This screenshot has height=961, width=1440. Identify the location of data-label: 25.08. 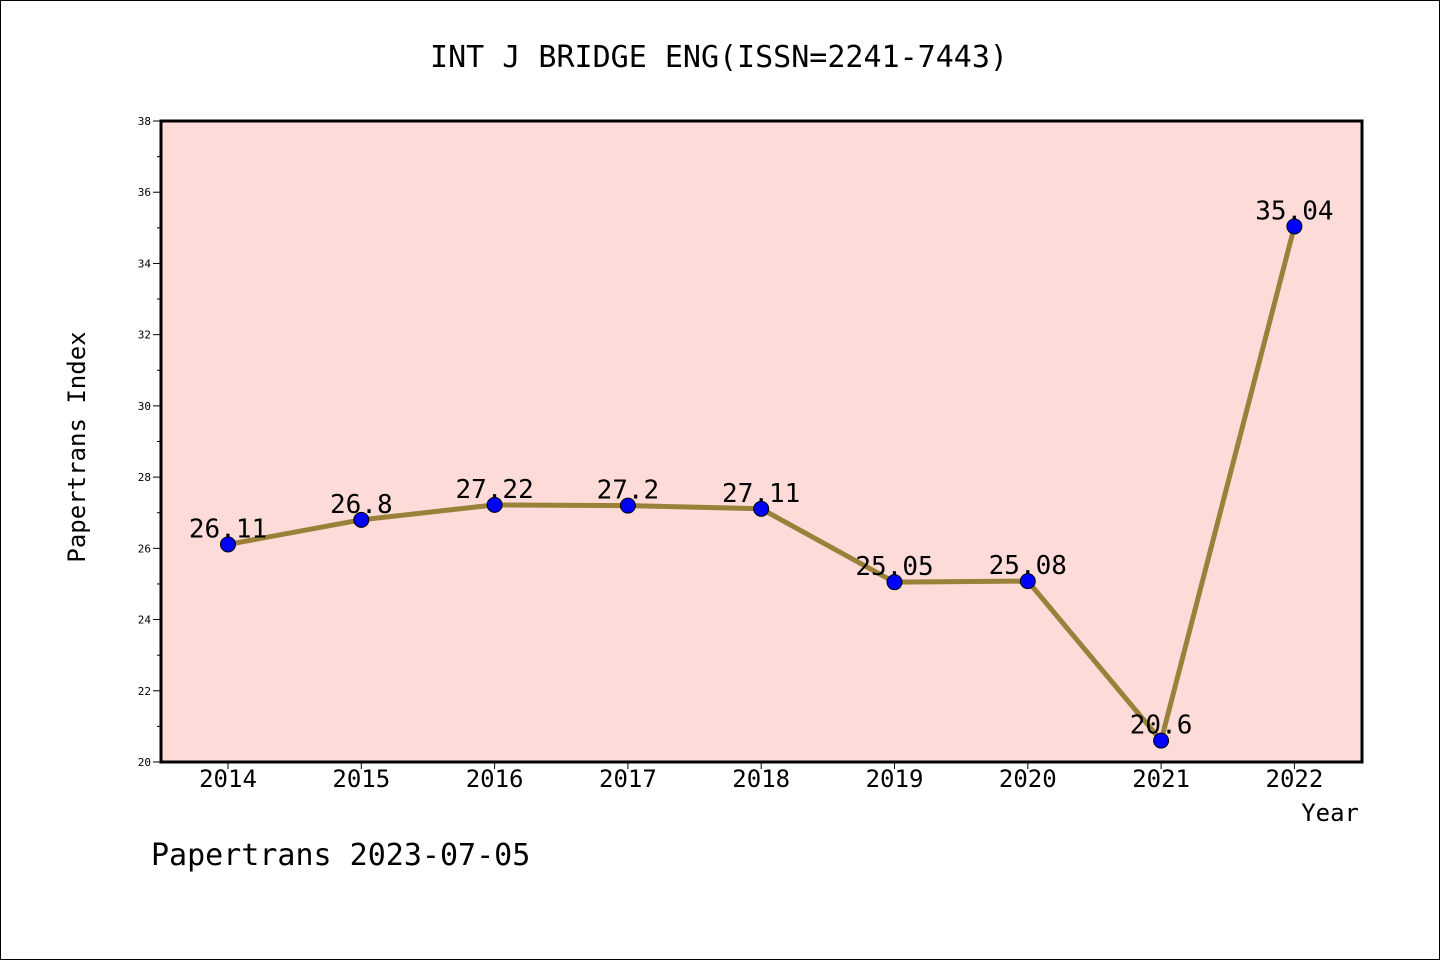
(1028, 566).